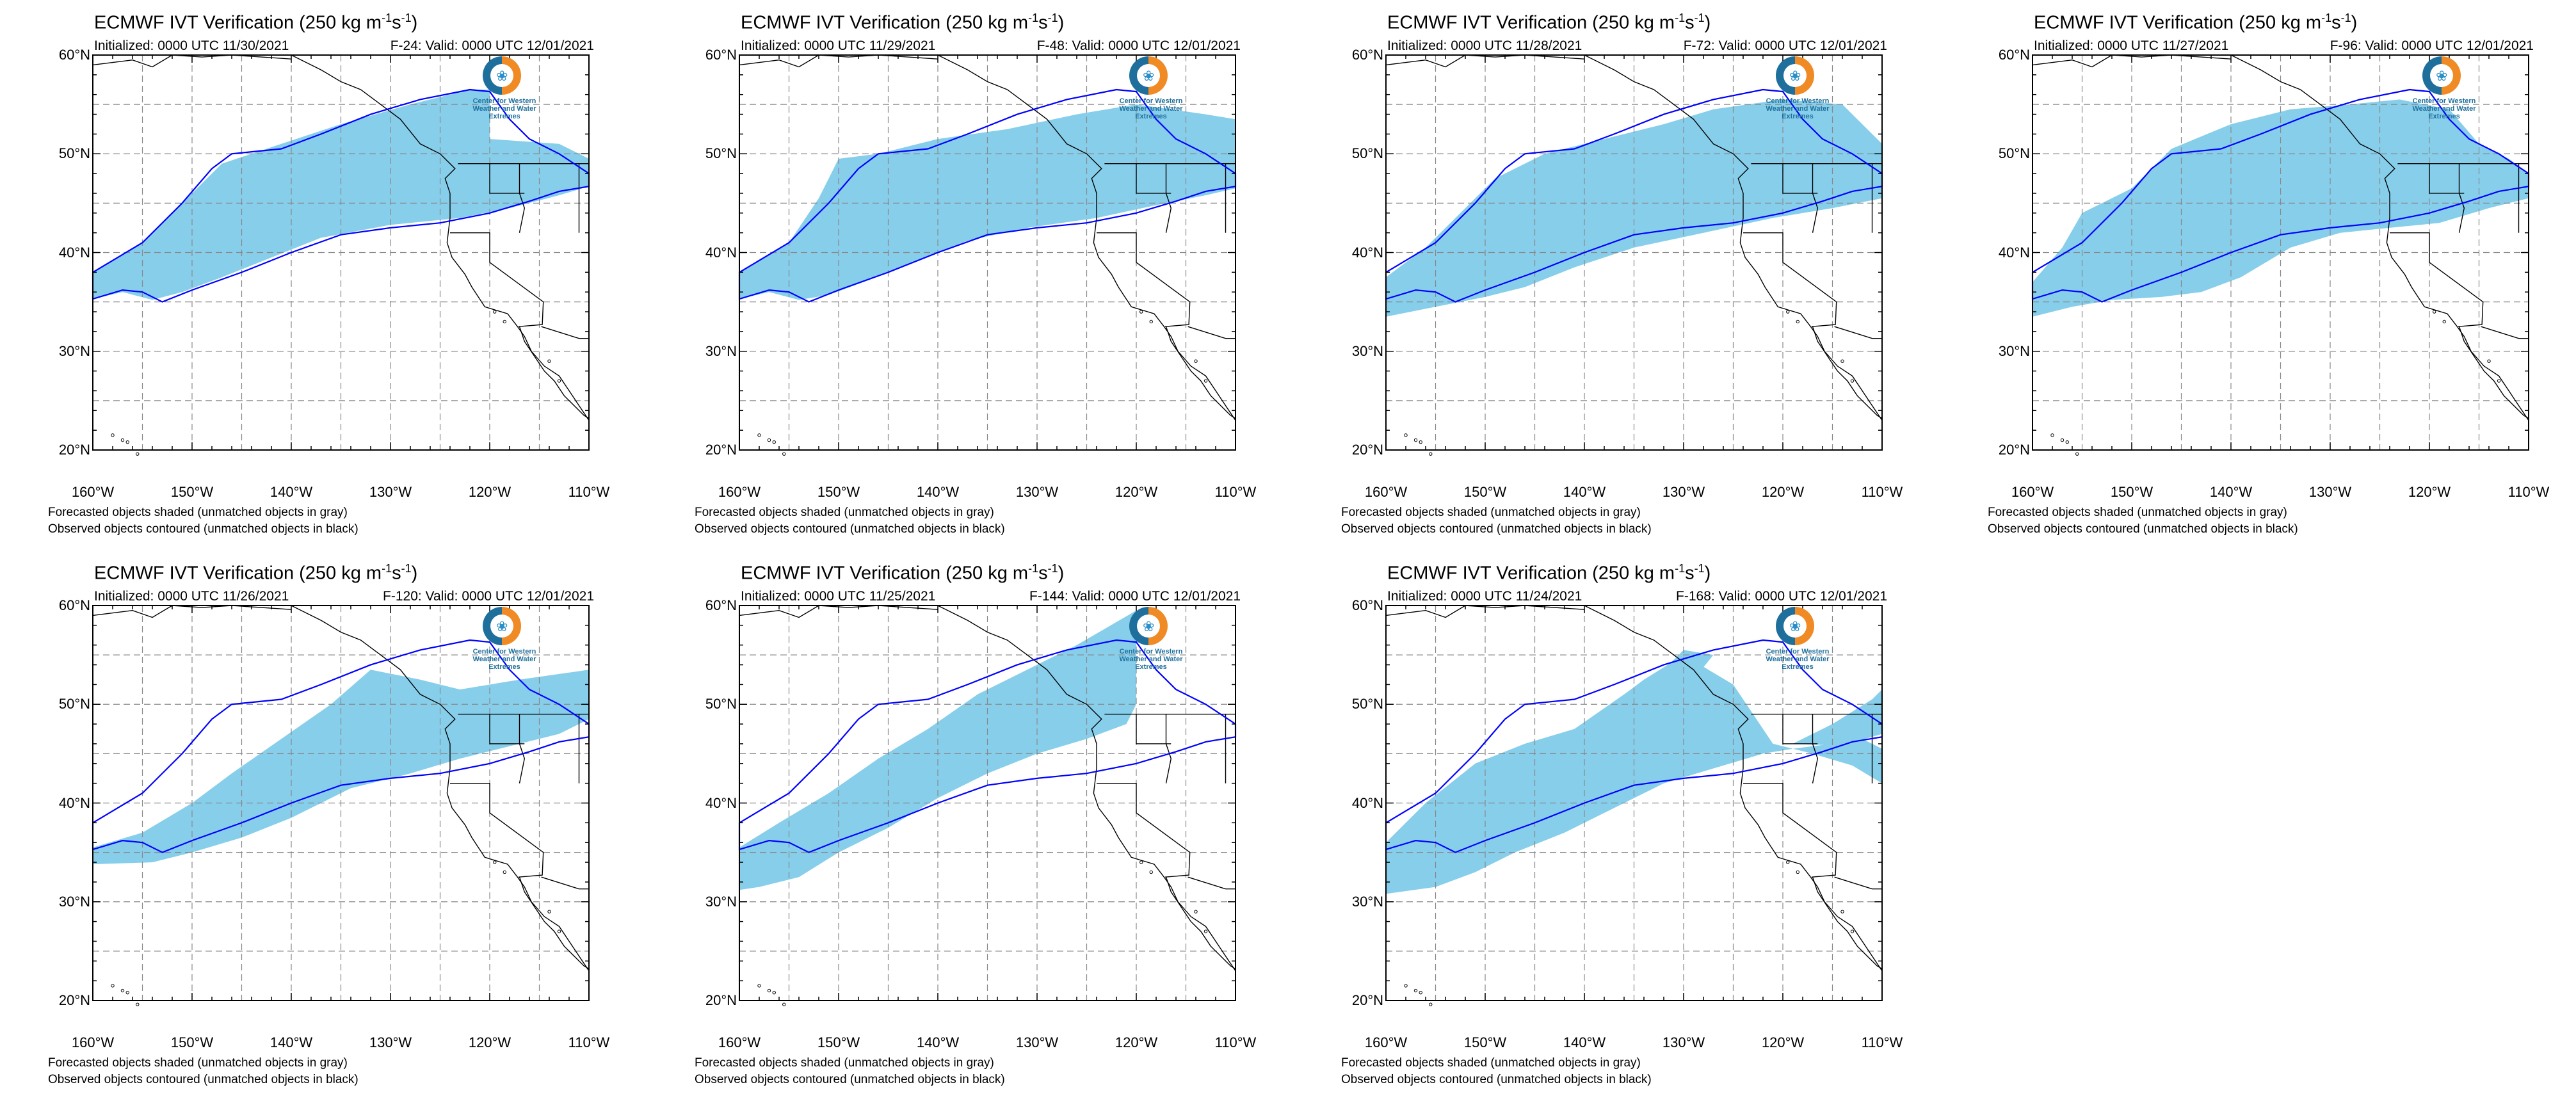 Image resolution: width=2576 pixels, height=1101 pixels. Describe the element at coordinates (2131, 45) in the screenshot. I see `initialized-label: Initialized: 0000 UTC 11/27/2021` at that location.